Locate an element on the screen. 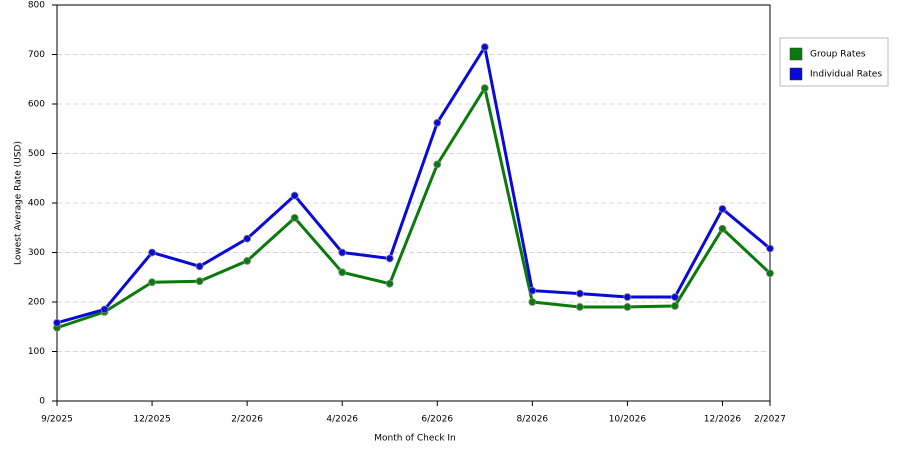 Image resolution: width=900 pixels, height=454 pixels. x-tick-label: 2/2026 is located at coordinates (247, 420).